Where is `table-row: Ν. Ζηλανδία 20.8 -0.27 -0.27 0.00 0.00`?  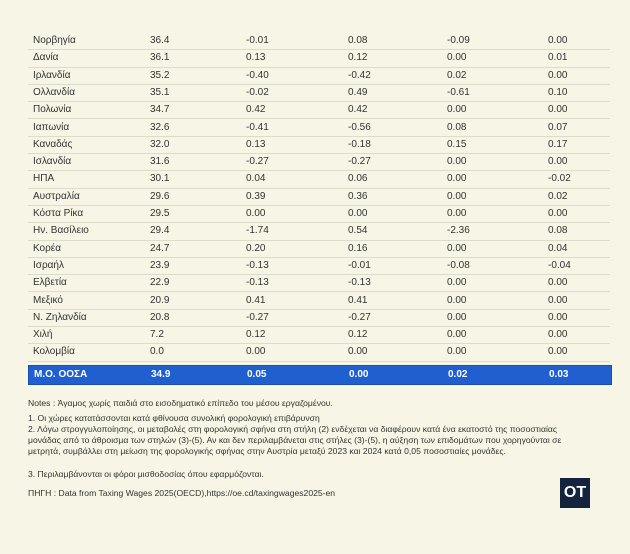 table-row: Ν. Ζηλανδία 20.8 -0.27 -0.27 0.00 0.00 is located at coordinates (319, 318).